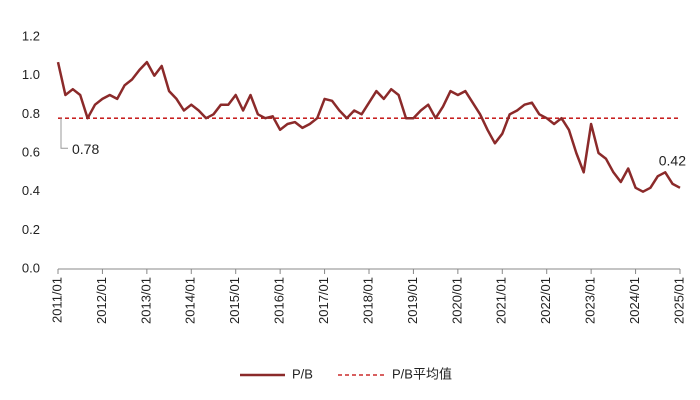  I want to click on y-tick-label: 1.2, so click(31, 35).